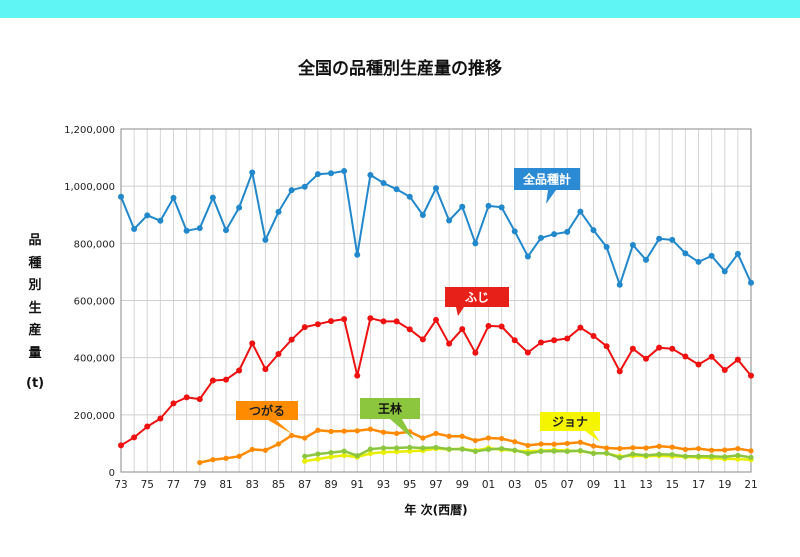 This screenshot has width=800, height=557. What do you see at coordinates (35, 263) in the screenshot?
I see `y-axis-label-char: 種` at bounding box center [35, 263].